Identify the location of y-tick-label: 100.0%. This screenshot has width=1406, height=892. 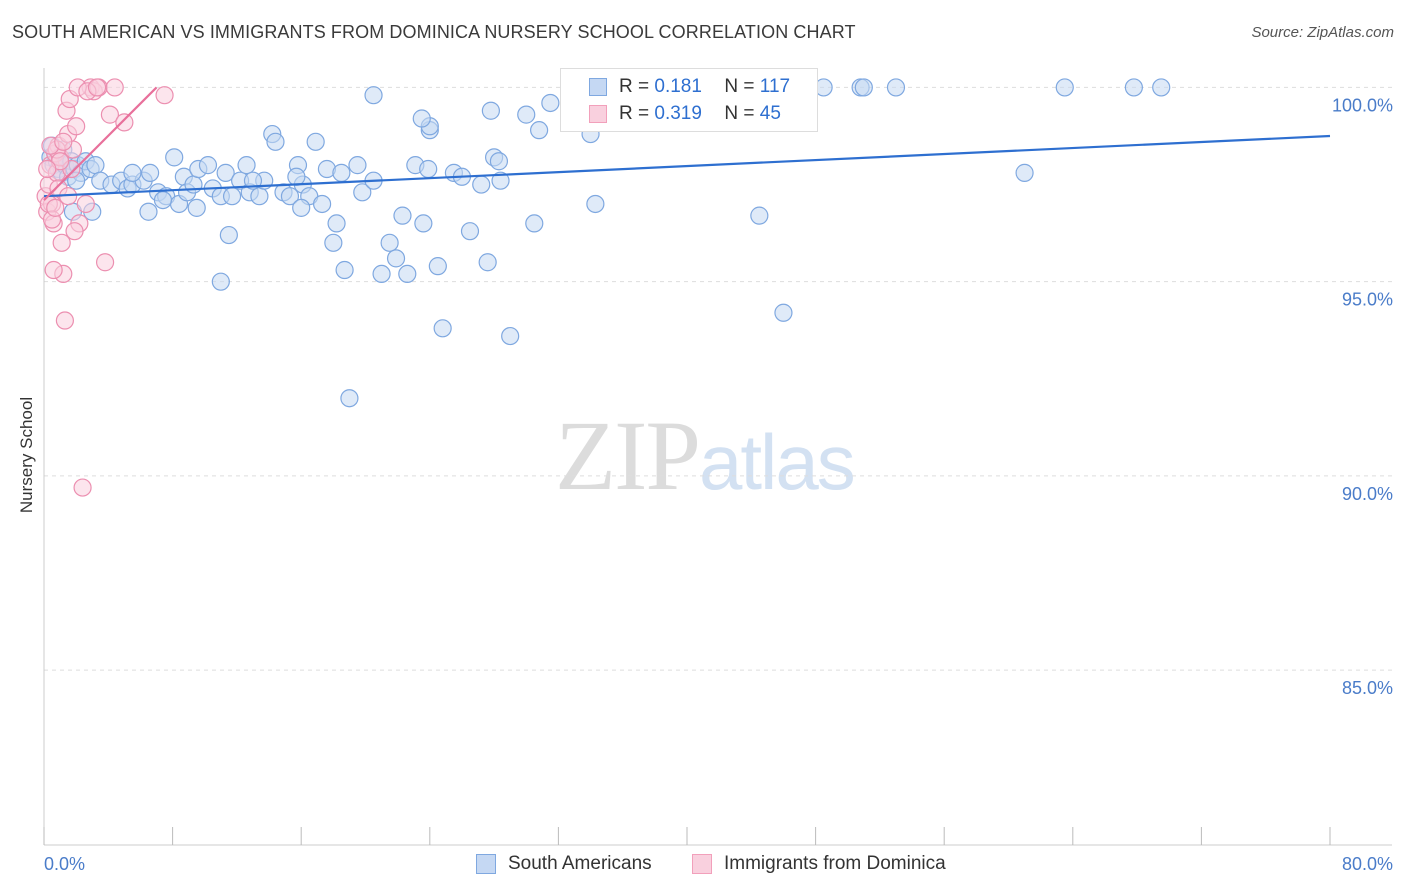
(1362, 105).